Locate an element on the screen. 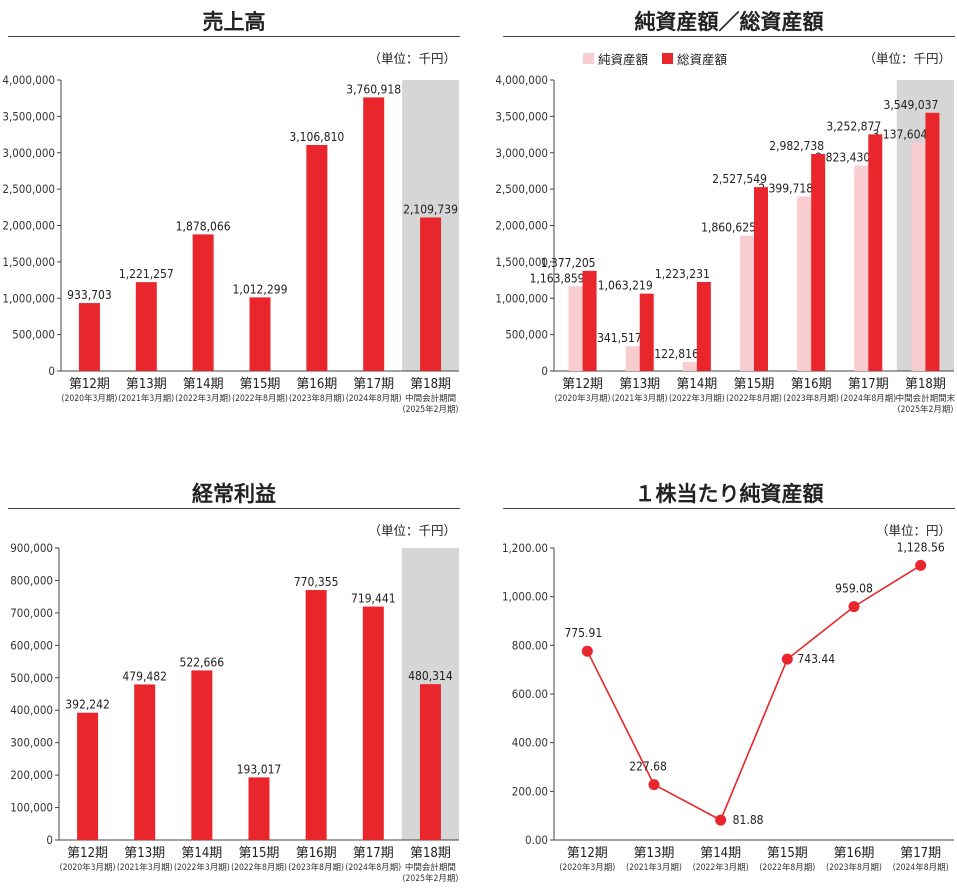 The image size is (957, 896). ordinary-title: 経常利益 is located at coordinates (234, 494).